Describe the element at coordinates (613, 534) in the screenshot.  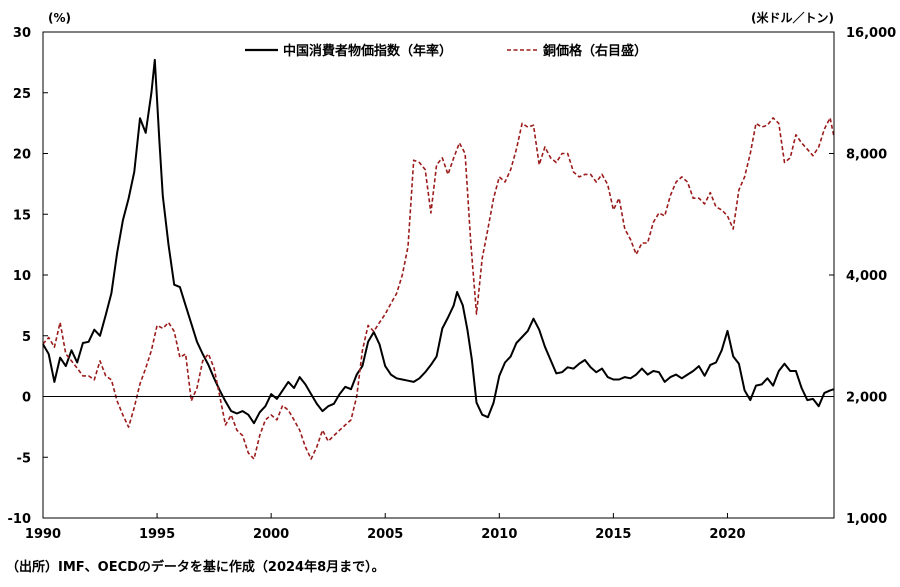
I see `x-tick-label: 2015` at that location.